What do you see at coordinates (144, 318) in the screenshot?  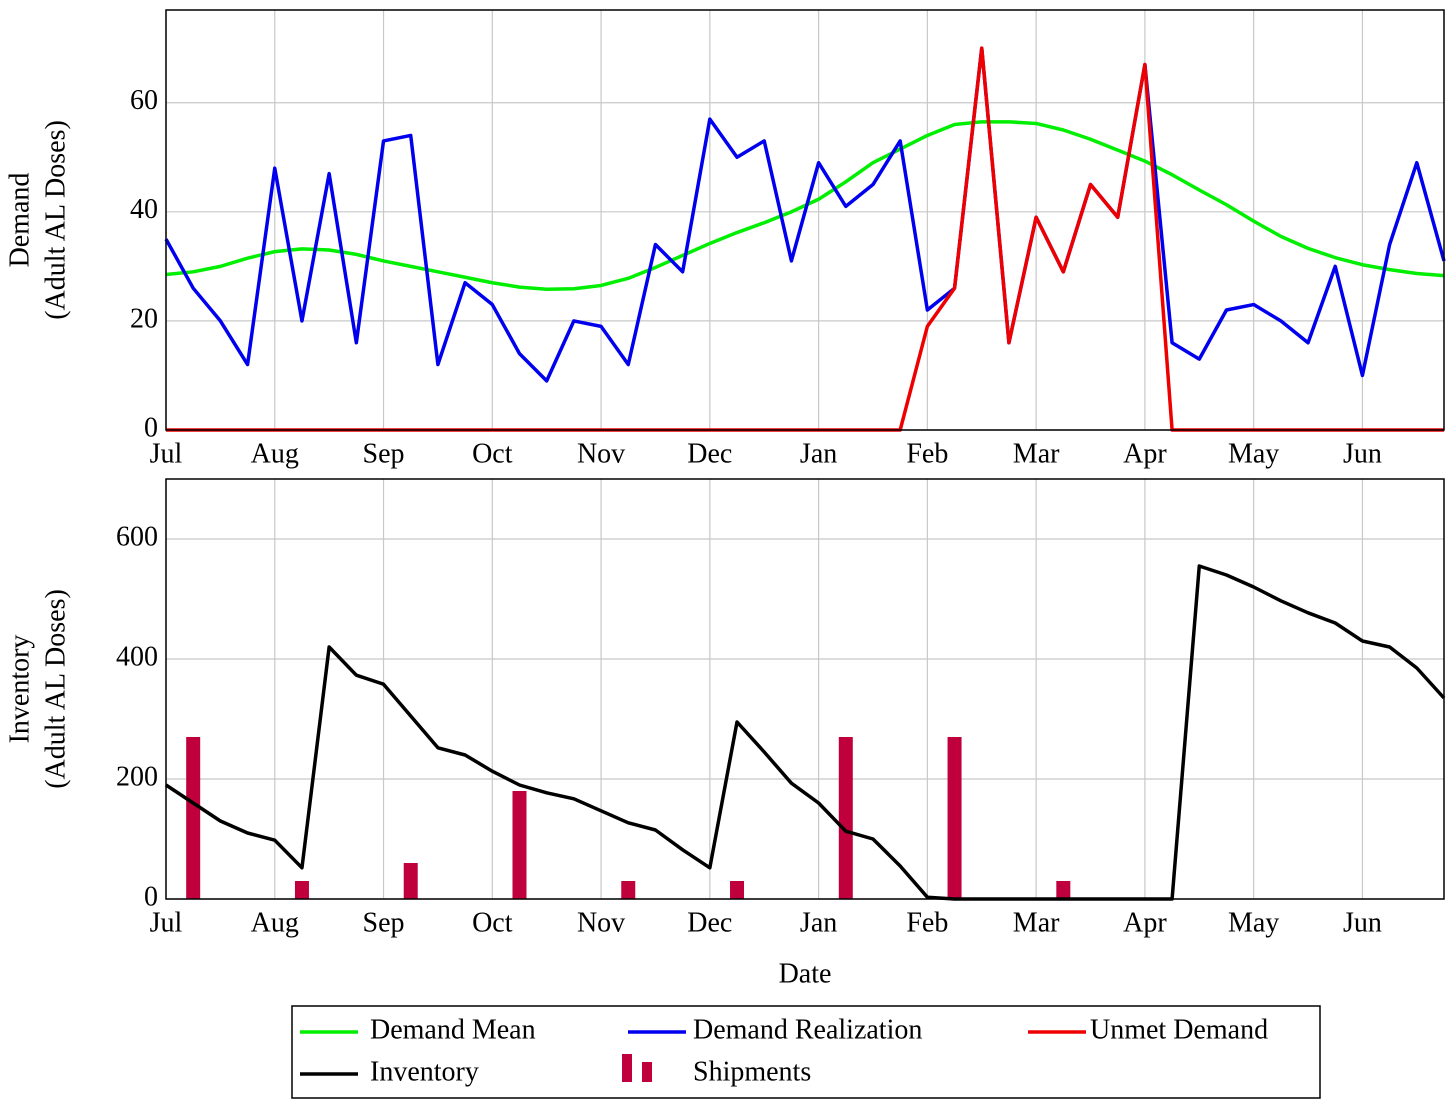 I see `y-tick-label: 20` at bounding box center [144, 318].